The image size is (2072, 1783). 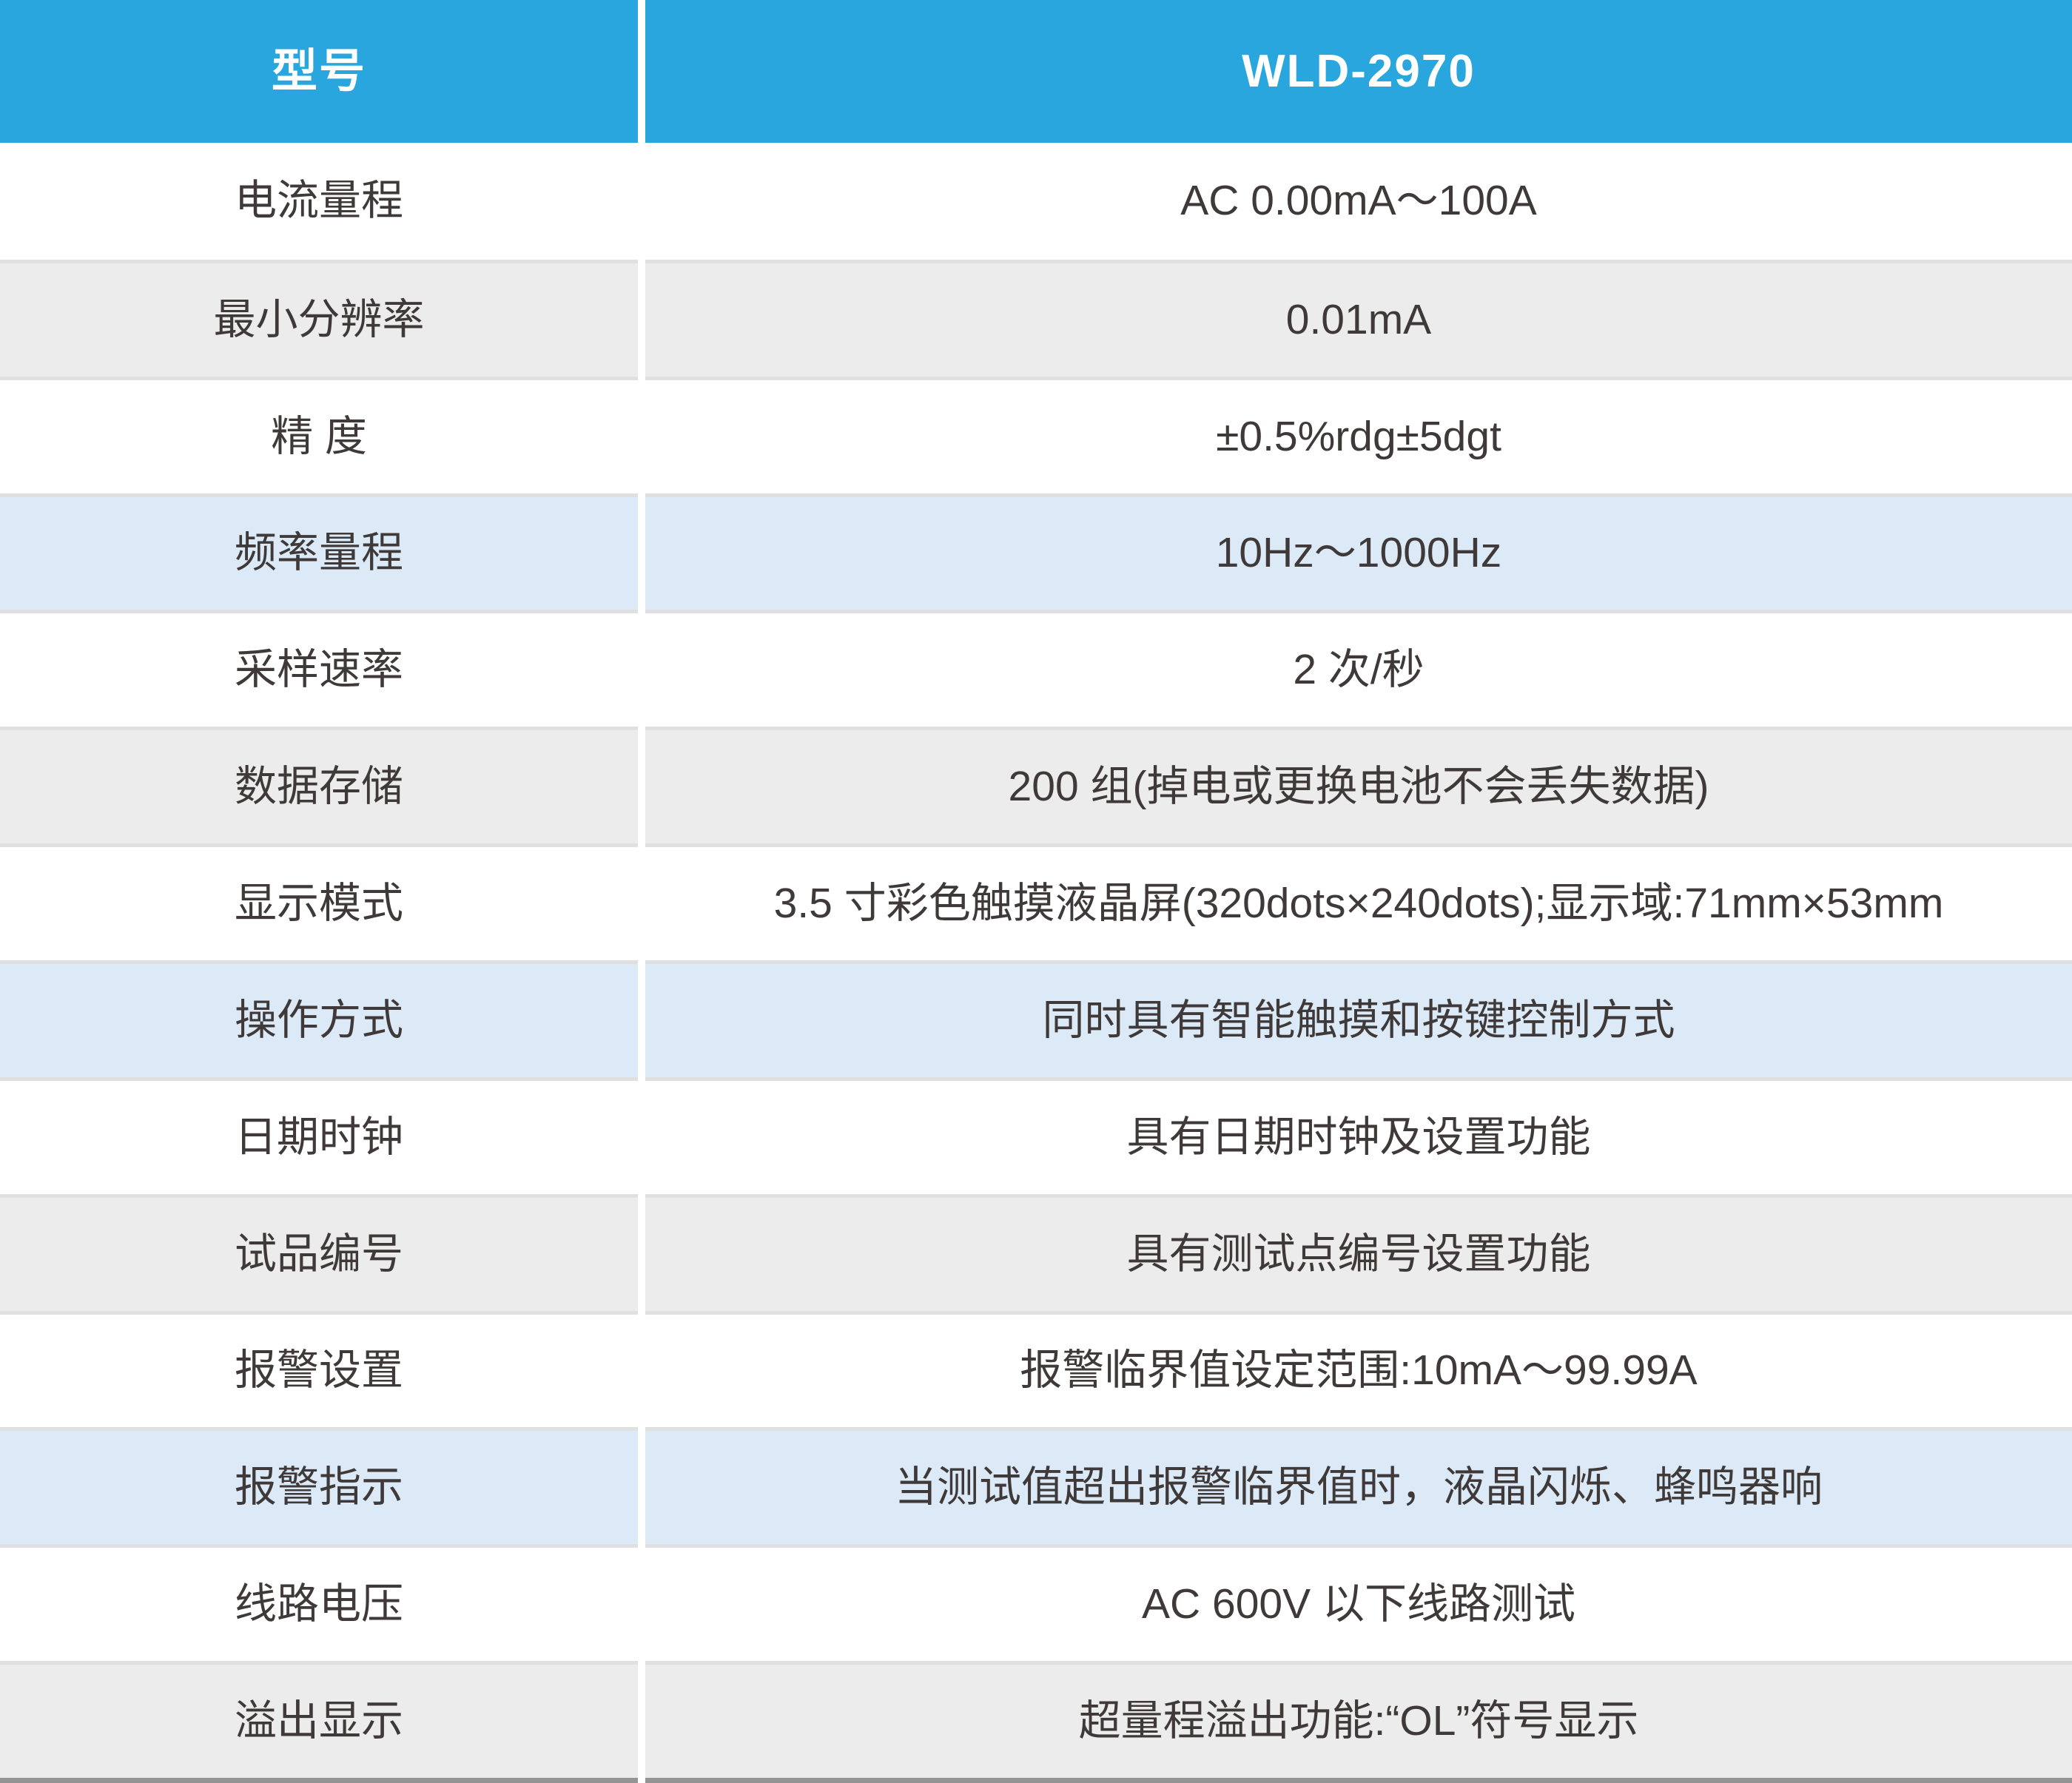 What do you see at coordinates (319, 1603) in the screenshot?
I see `spec-label-cell: 线路电压` at bounding box center [319, 1603].